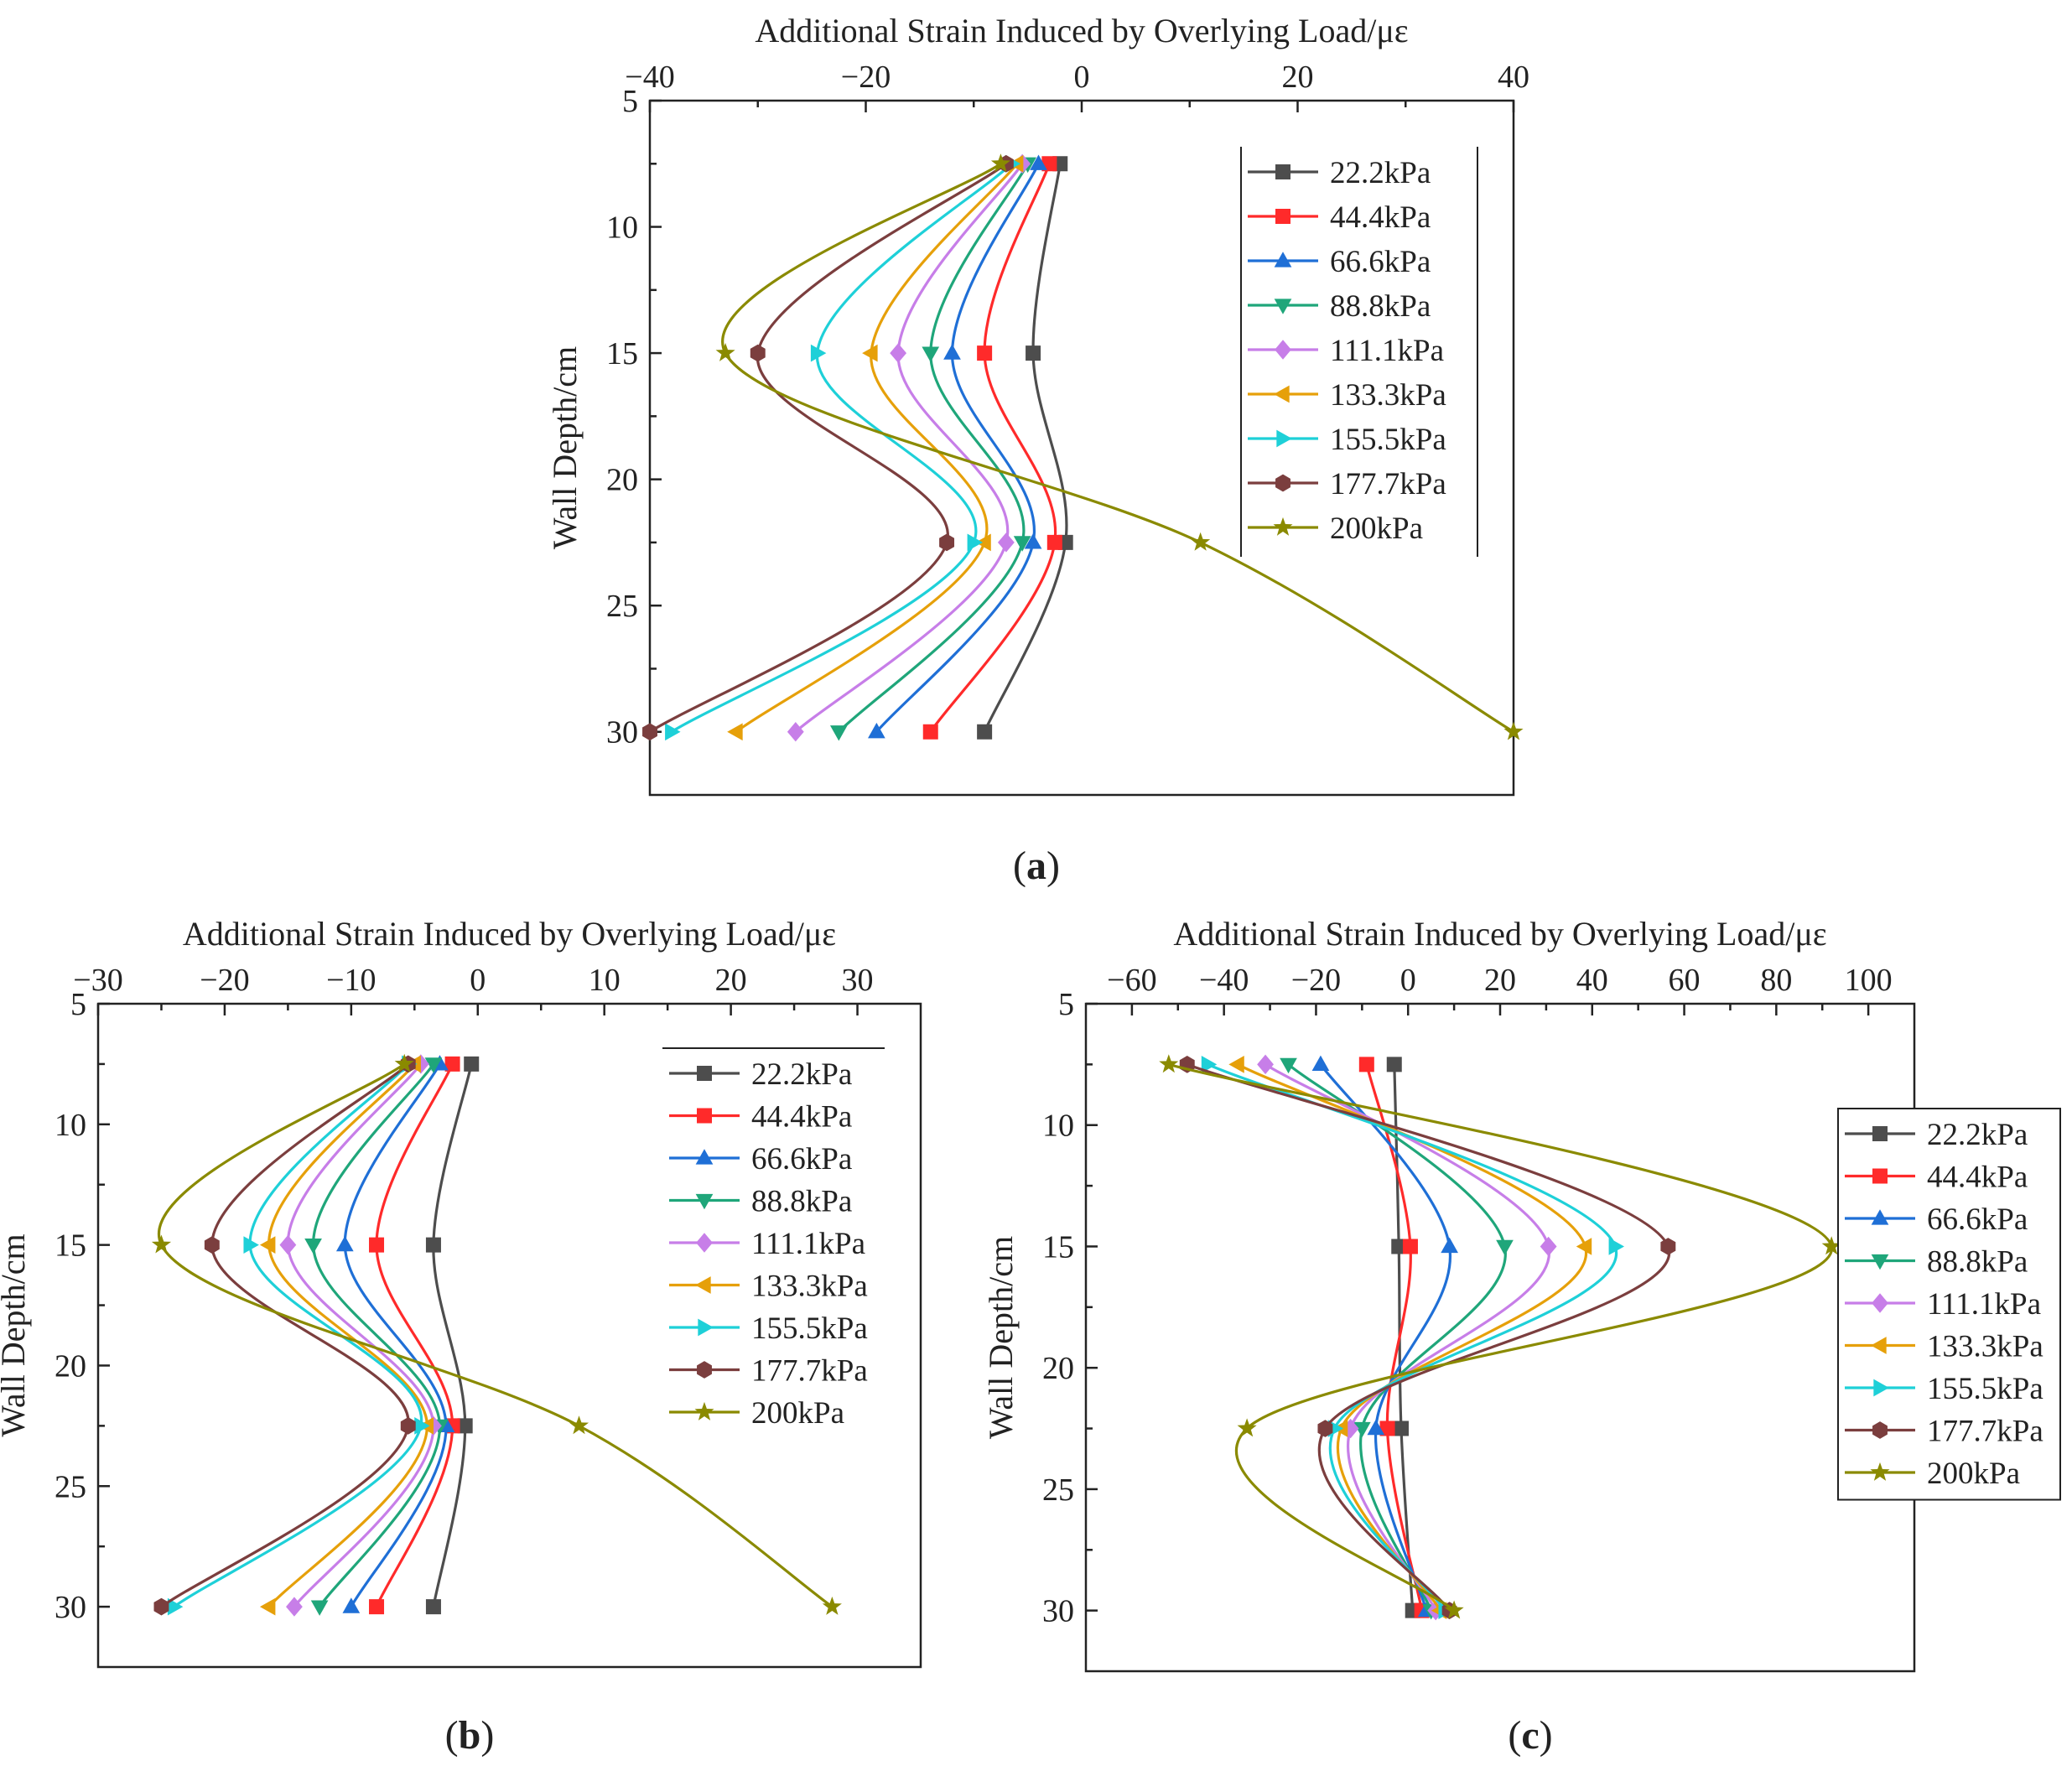  What do you see at coordinates (1380, 262) in the screenshot?
I see `legend-label: 66.6kPa` at bounding box center [1380, 262].